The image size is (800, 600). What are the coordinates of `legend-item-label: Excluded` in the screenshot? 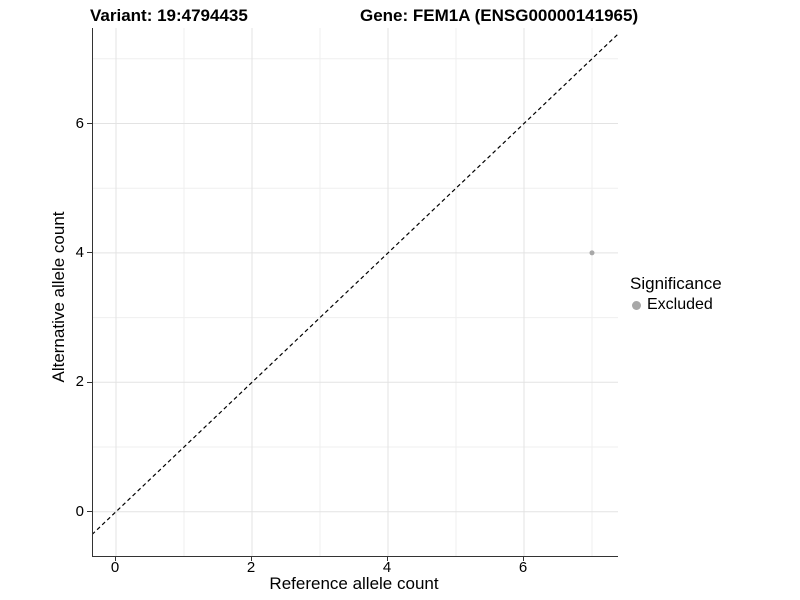 It's located at (680, 304).